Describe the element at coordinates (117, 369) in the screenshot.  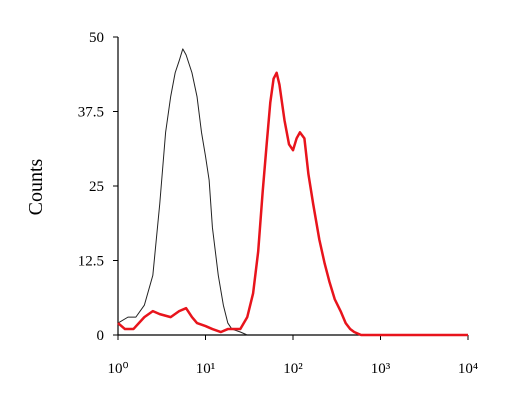
I see `x-tick-label: 10⁰` at that location.